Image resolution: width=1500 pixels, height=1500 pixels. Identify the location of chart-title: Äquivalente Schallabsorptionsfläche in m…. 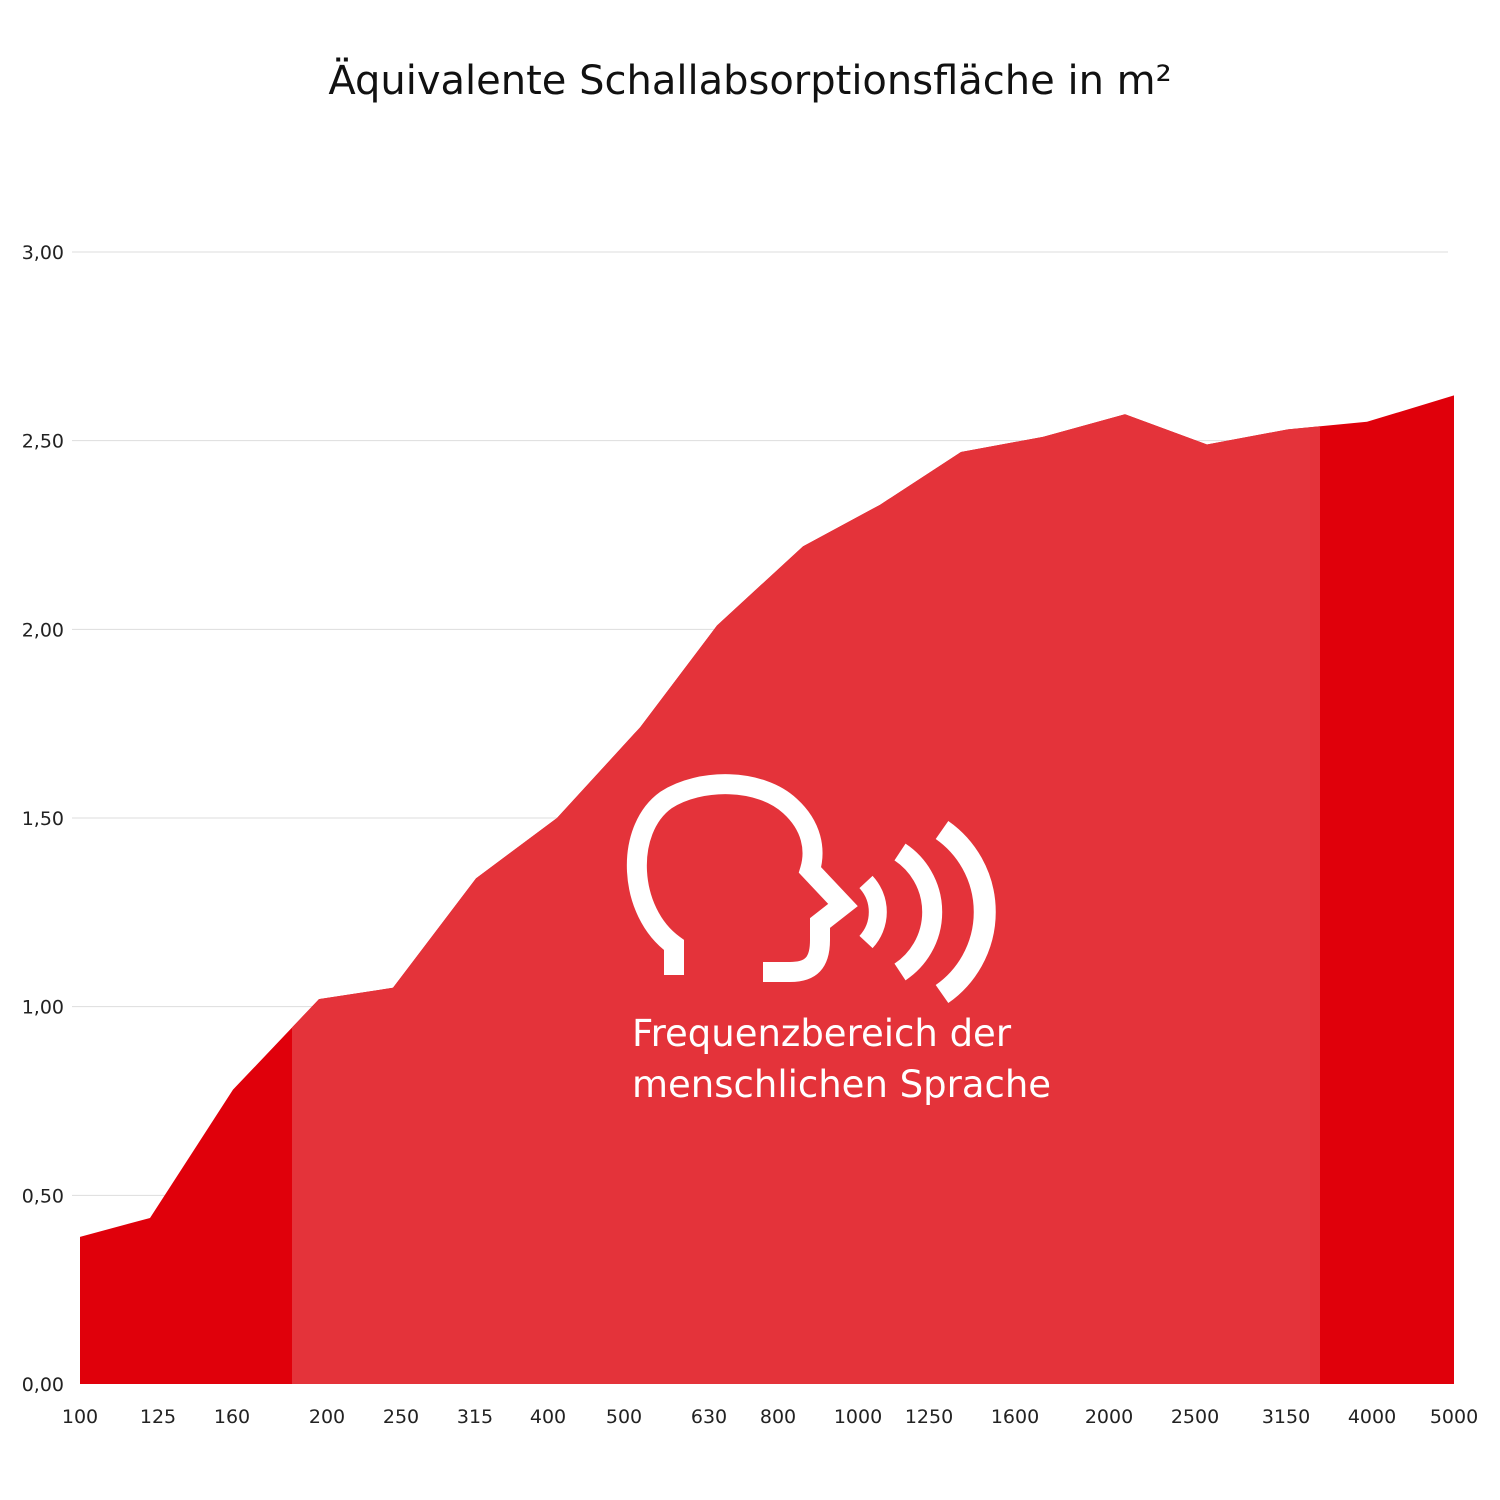
(750, 81).